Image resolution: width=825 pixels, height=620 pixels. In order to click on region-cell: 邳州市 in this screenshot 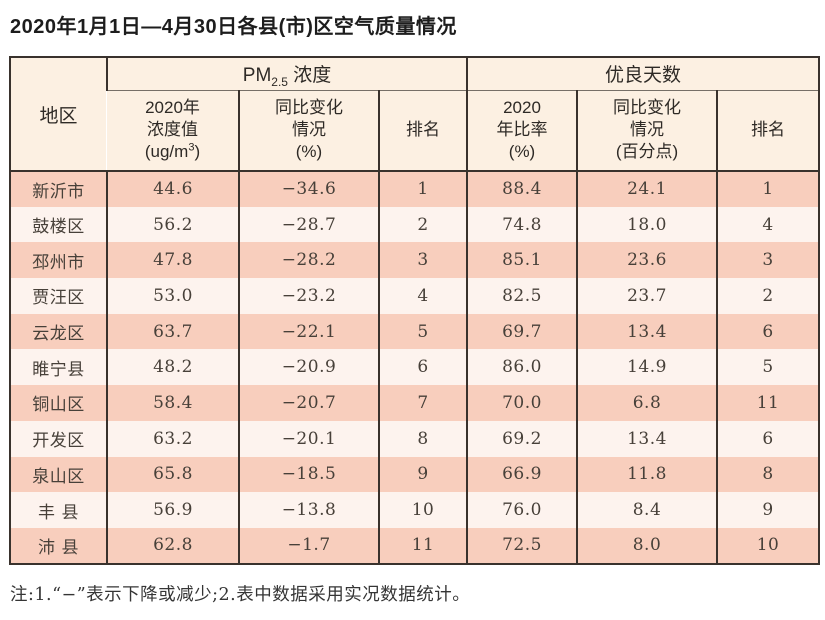, I will do `click(58, 260)`.